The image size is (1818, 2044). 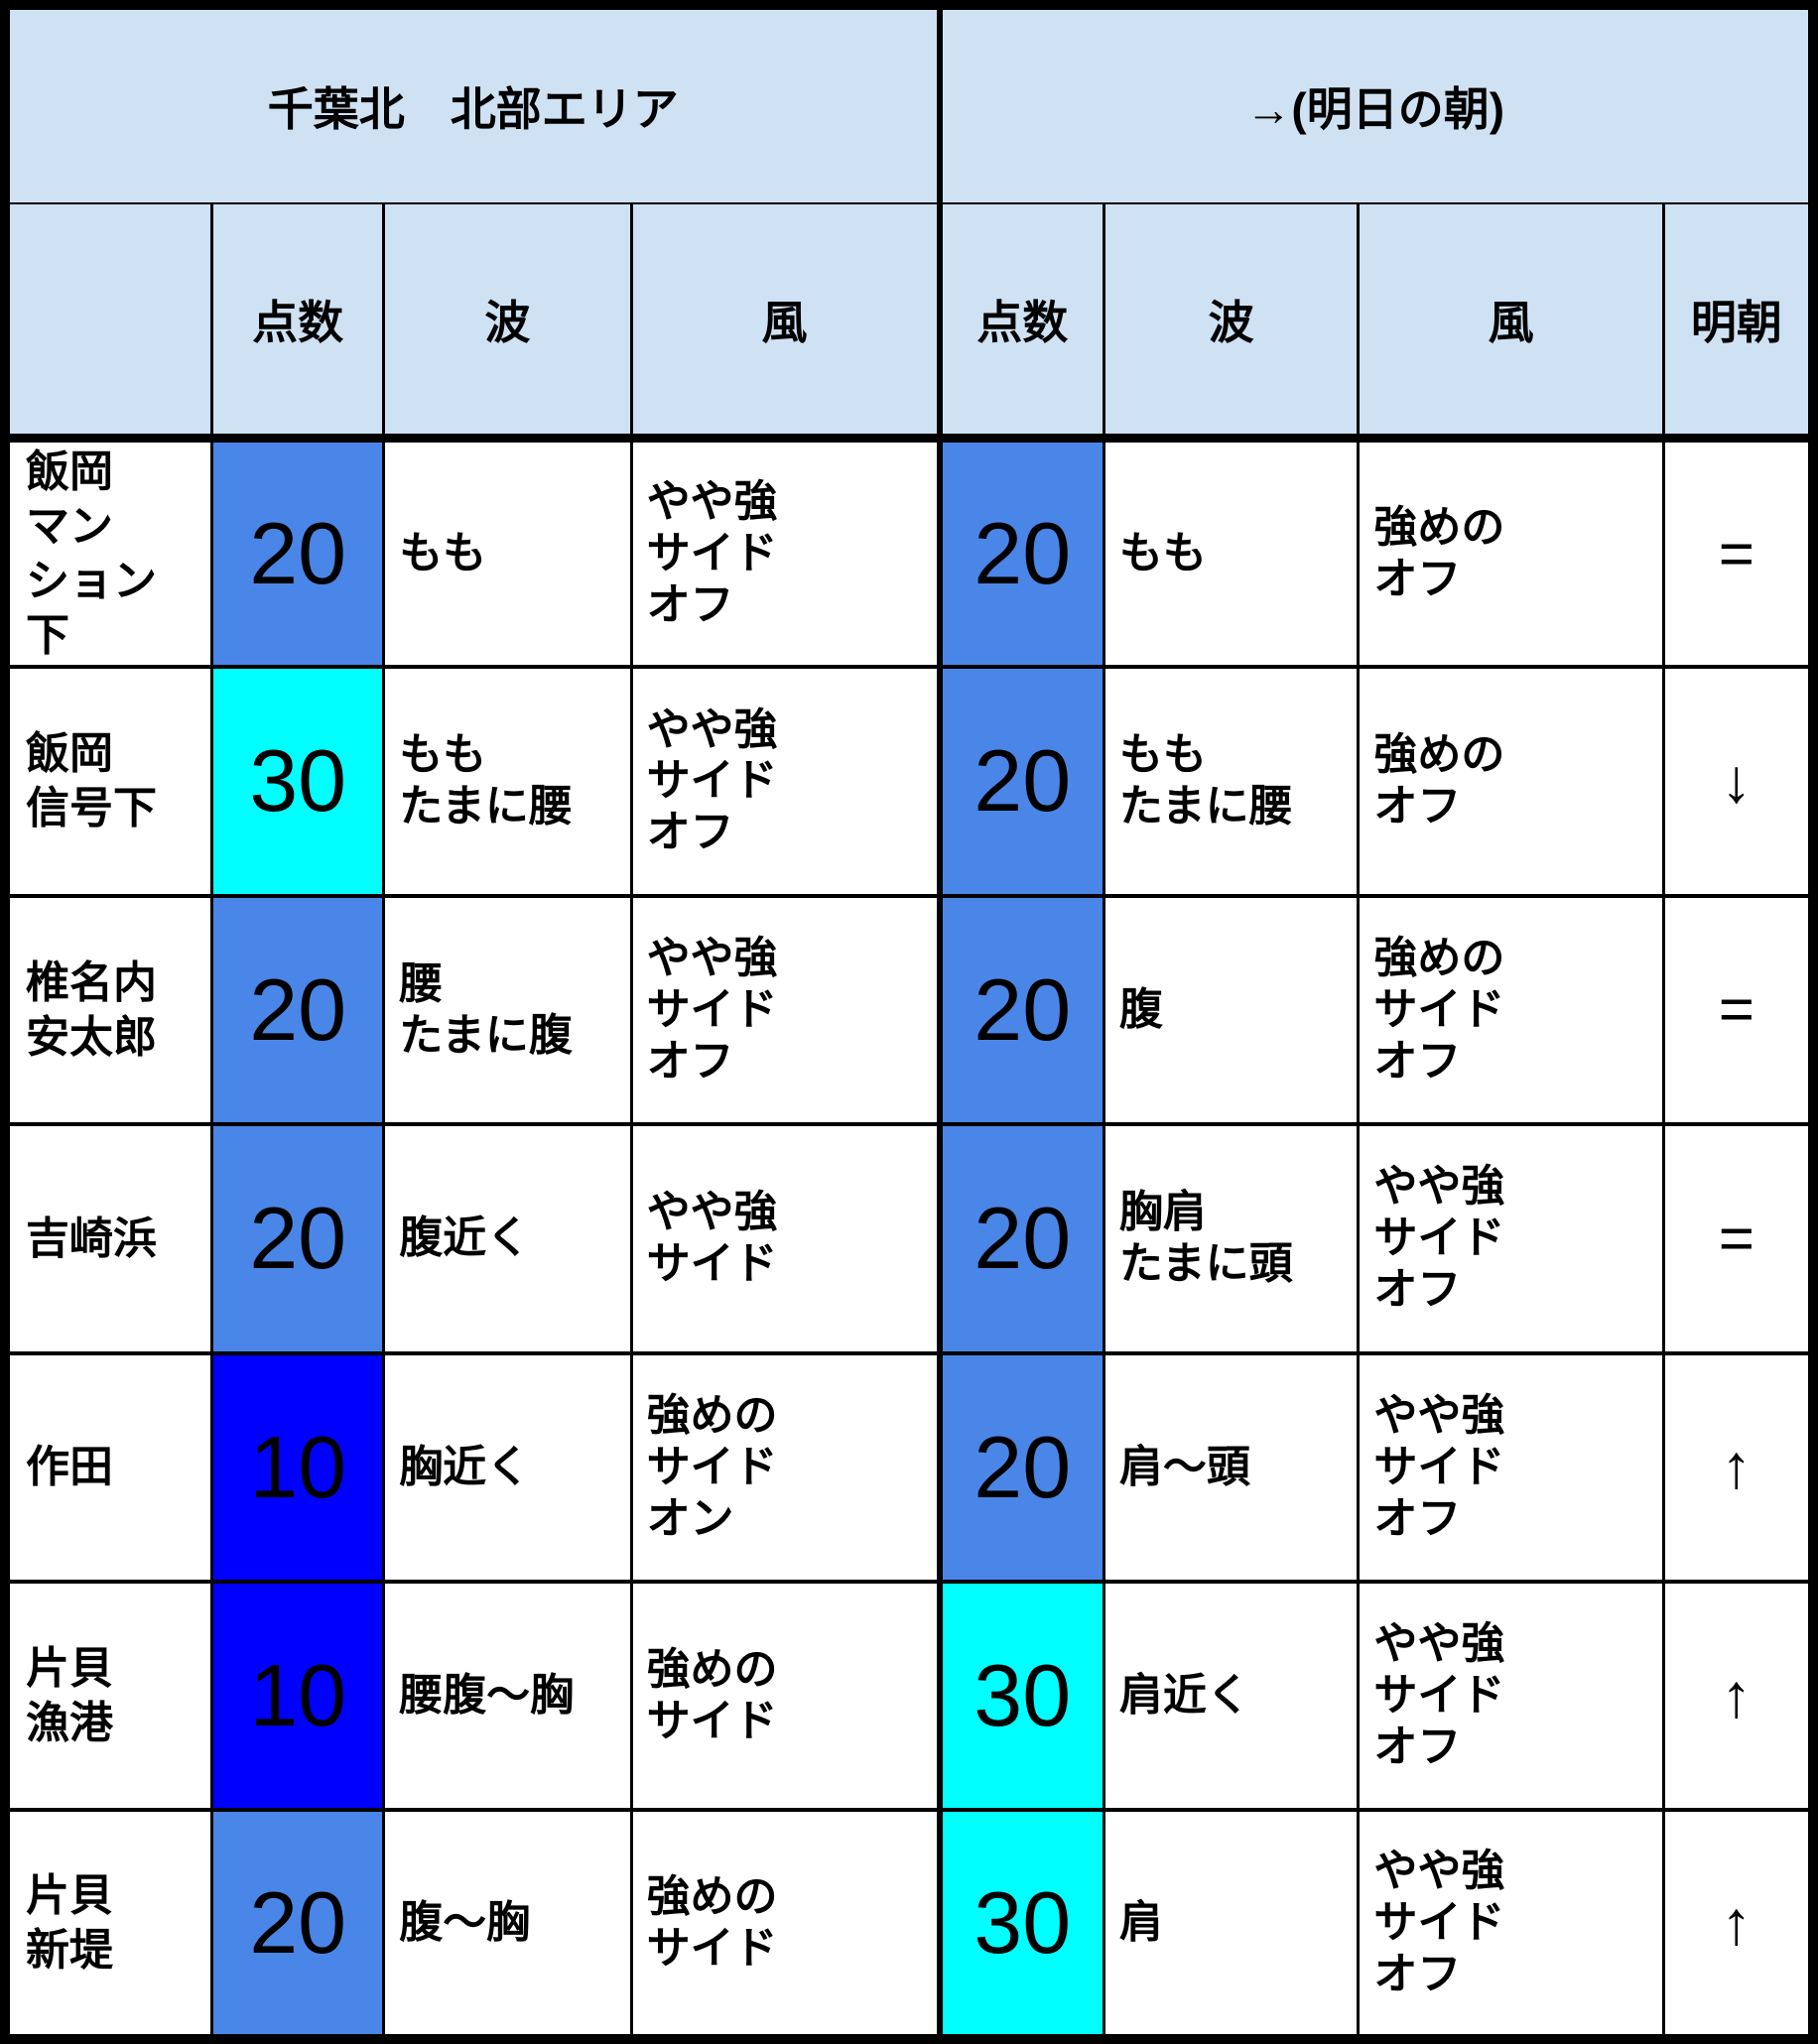 I want to click on col-header-tomorrow-morning: 明朝, so click(x=1738, y=323).